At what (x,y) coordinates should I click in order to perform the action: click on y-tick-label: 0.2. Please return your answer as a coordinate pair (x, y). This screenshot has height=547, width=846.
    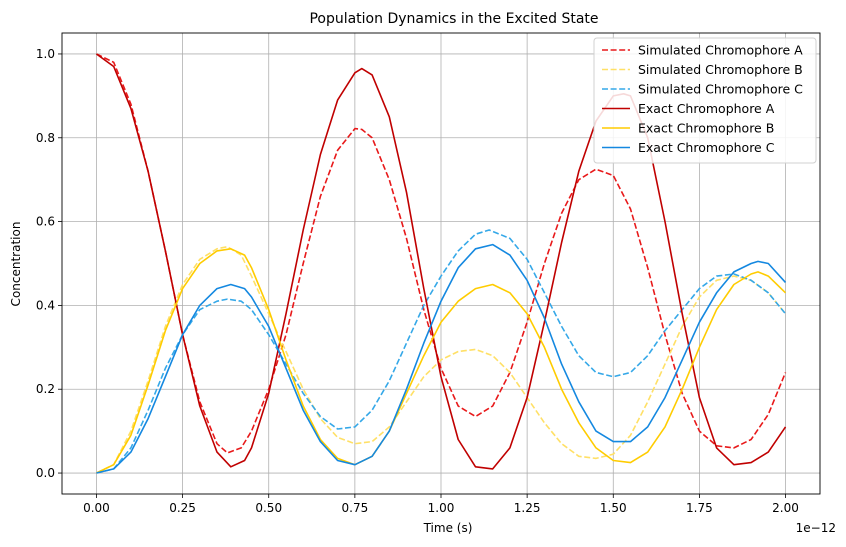
    Looking at the image, I should click on (45, 389).